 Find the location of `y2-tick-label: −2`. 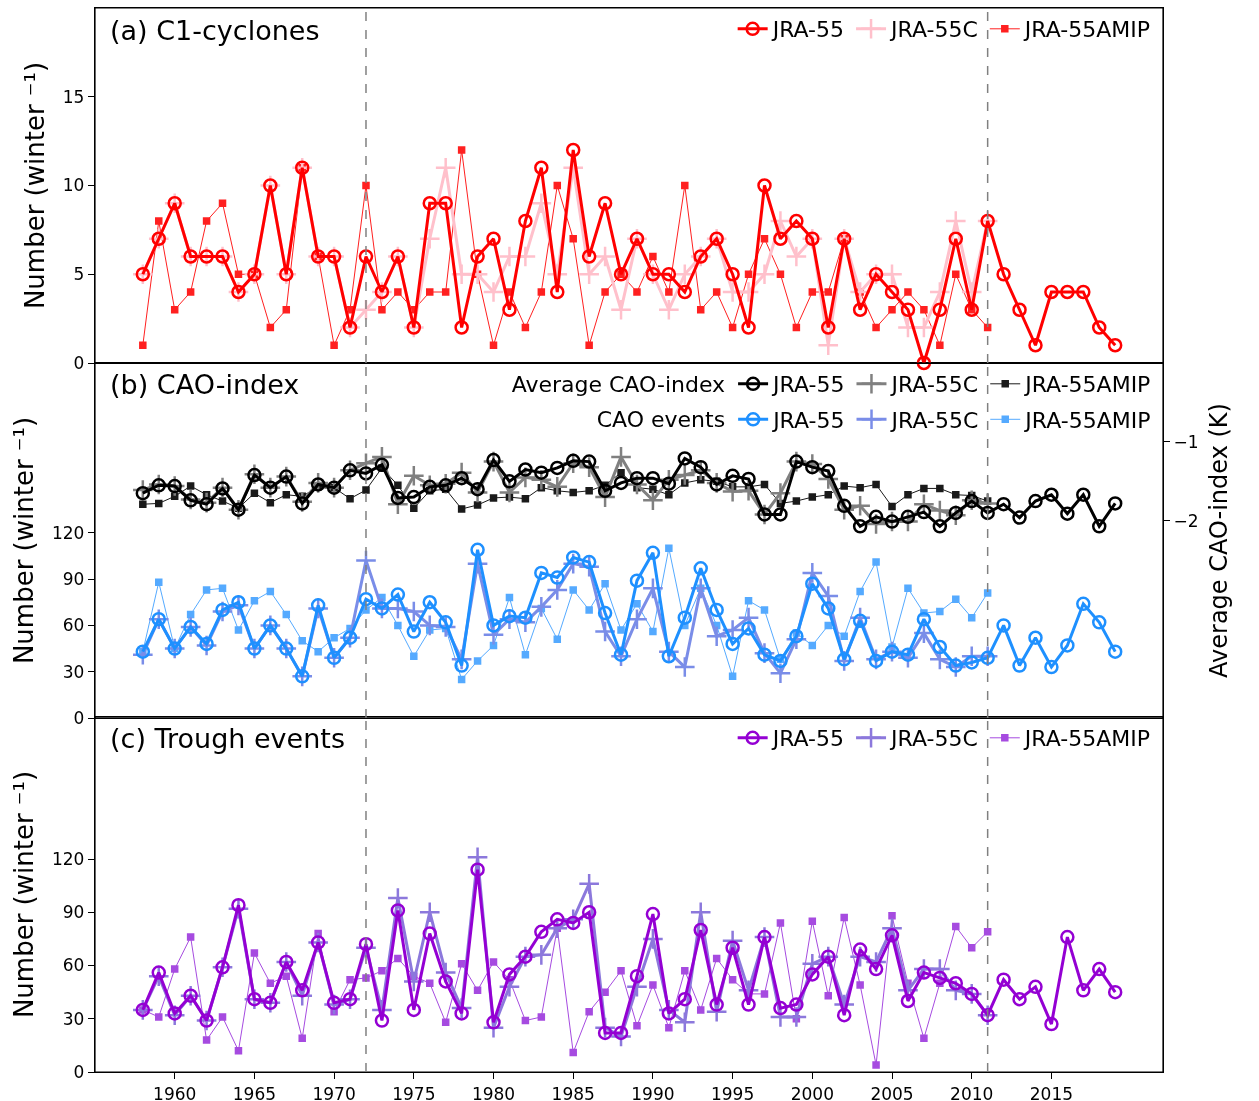

y2-tick-label: −2 is located at coordinates (1186, 520).